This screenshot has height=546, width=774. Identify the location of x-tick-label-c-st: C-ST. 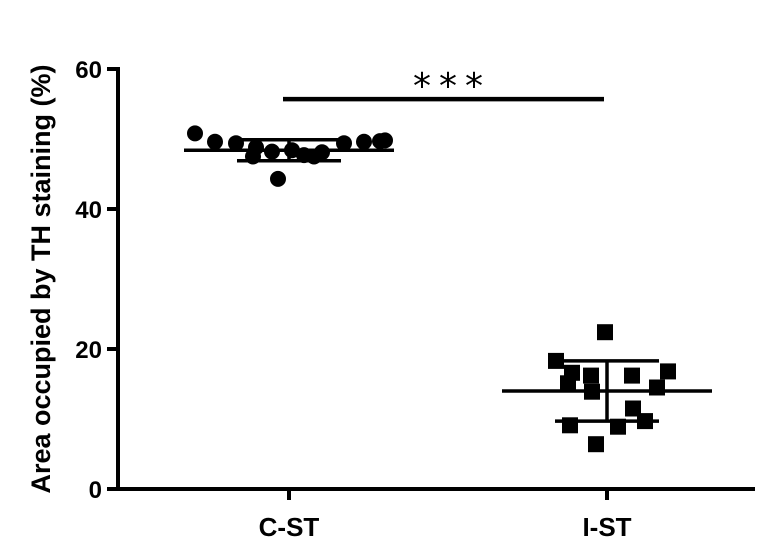
(289, 527).